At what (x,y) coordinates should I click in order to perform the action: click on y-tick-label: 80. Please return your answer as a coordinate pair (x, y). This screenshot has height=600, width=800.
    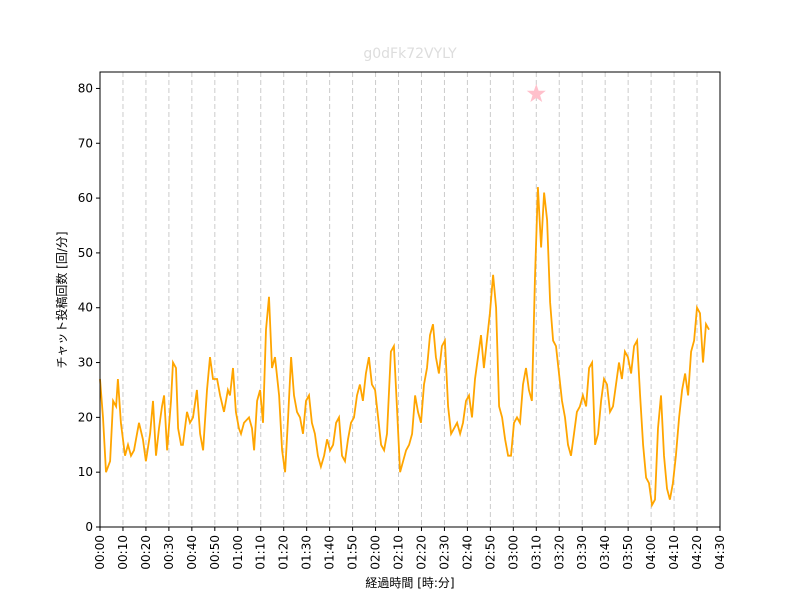
    Looking at the image, I should click on (85, 88).